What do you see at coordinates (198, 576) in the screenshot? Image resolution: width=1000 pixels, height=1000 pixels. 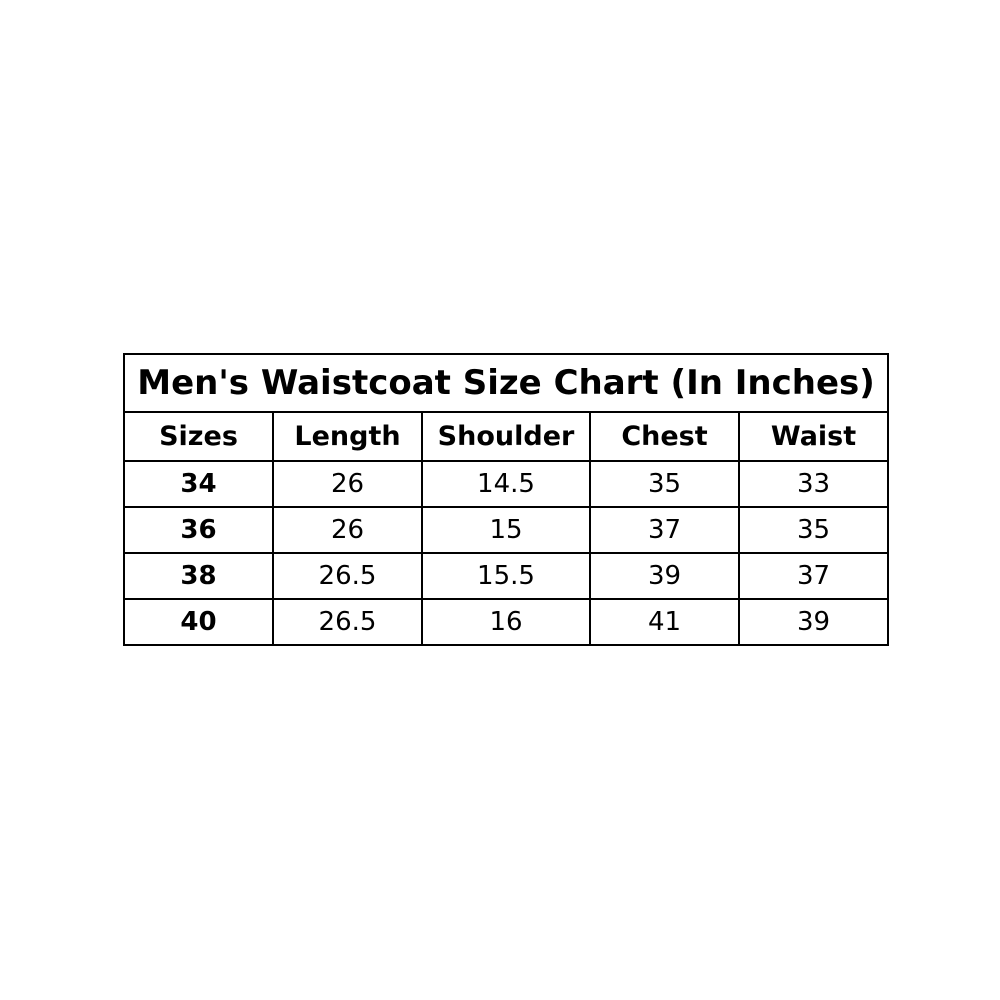 I see `size-cell: 38` at bounding box center [198, 576].